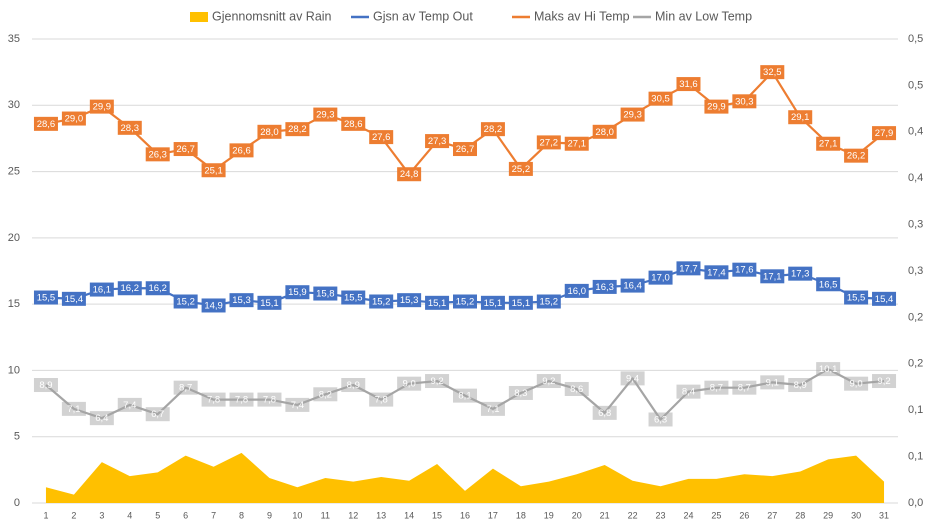 Image resolution: width=934 pixels, height=526 pixels. What do you see at coordinates (915, 457) in the screenshot?
I see `y2-tick-label: 0,1` at bounding box center [915, 457].